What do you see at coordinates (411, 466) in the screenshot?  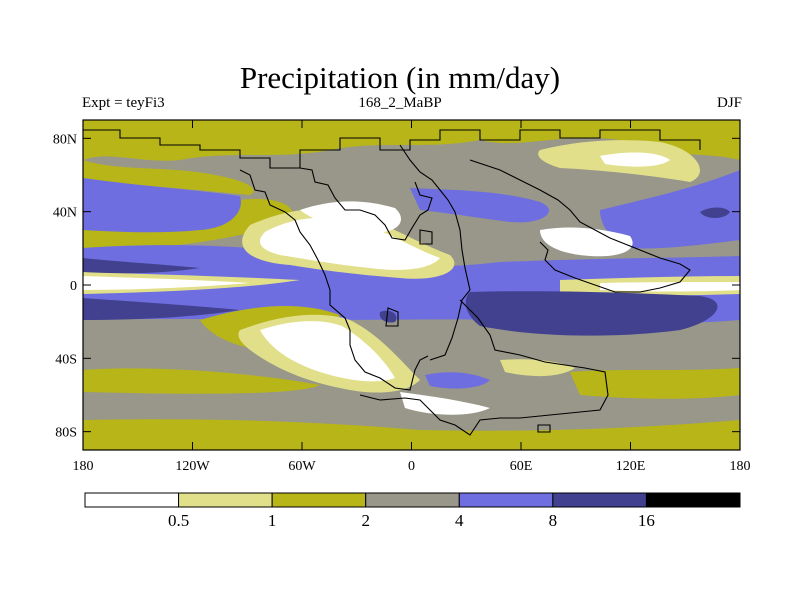 I see `x-tick-label: 0` at bounding box center [411, 466].